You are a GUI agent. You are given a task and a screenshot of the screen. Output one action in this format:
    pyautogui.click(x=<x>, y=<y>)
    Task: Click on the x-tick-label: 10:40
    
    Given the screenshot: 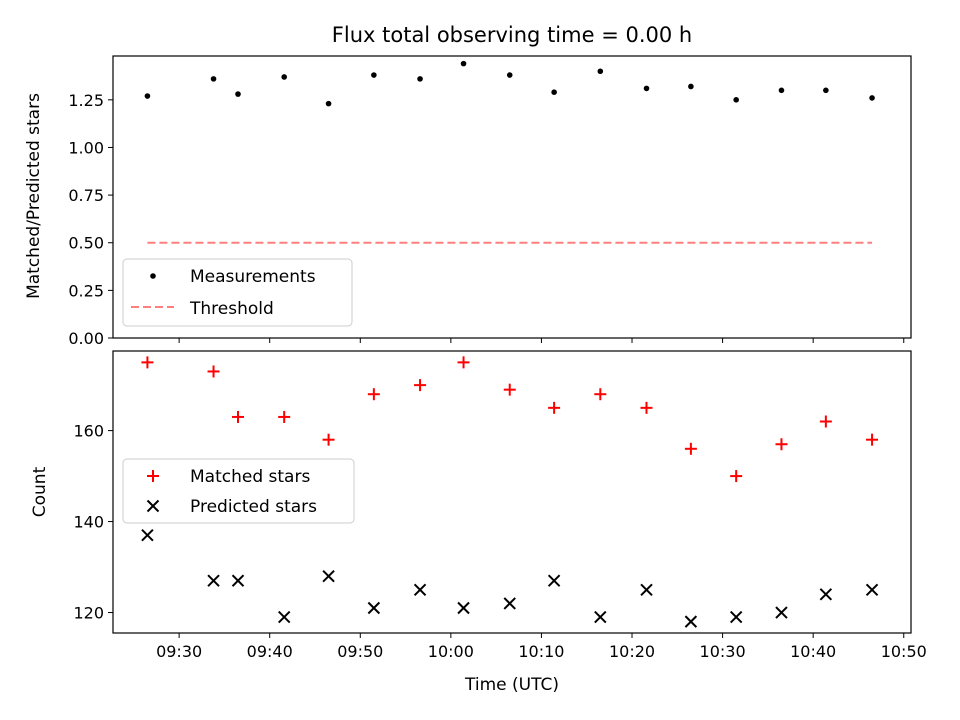 What is the action you would take?
    pyautogui.click(x=813, y=651)
    